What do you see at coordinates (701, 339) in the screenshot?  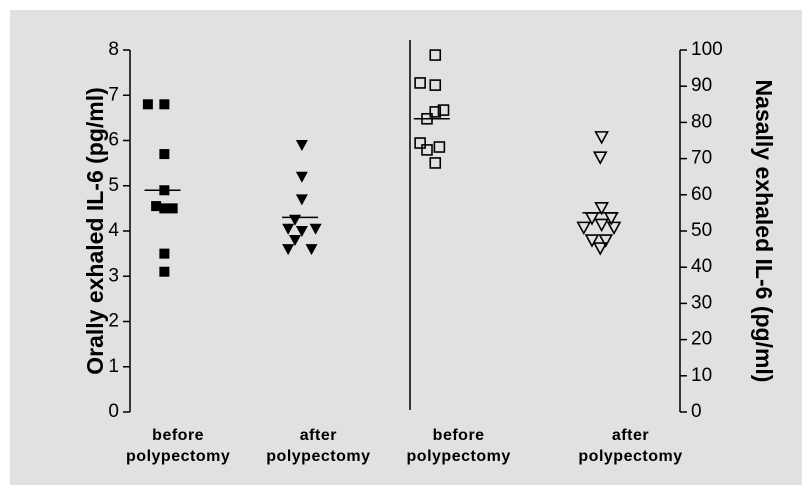 I see `y2-tick-label: 20` at bounding box center [701, 339].